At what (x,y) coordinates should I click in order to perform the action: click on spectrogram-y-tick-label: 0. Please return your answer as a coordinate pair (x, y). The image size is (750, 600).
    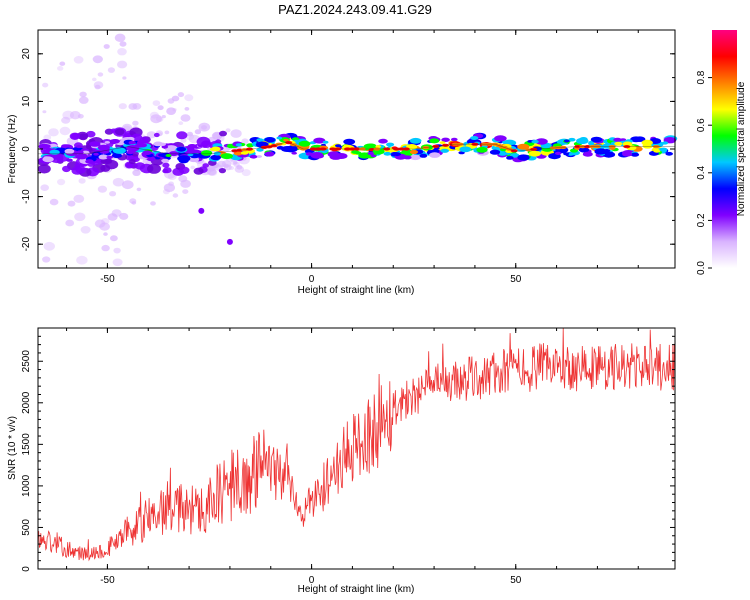
    Looking at the image, I should click on (26, 149).